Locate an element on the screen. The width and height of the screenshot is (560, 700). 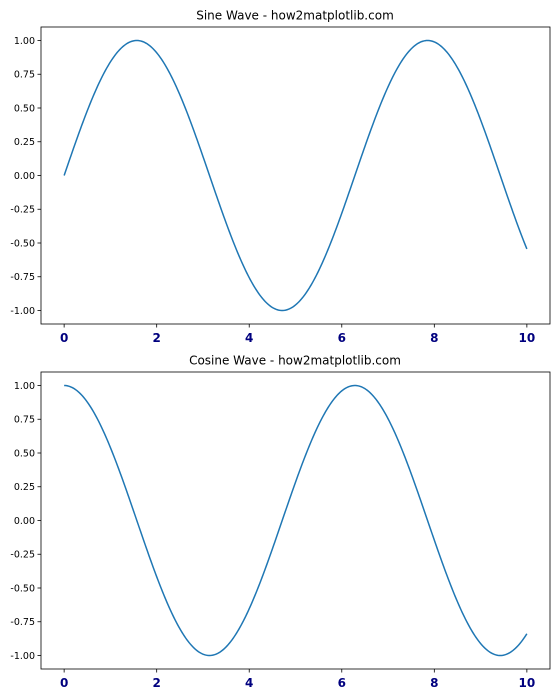
cosine-ytick-label: 0.75 is located at coordinates (24, 420).